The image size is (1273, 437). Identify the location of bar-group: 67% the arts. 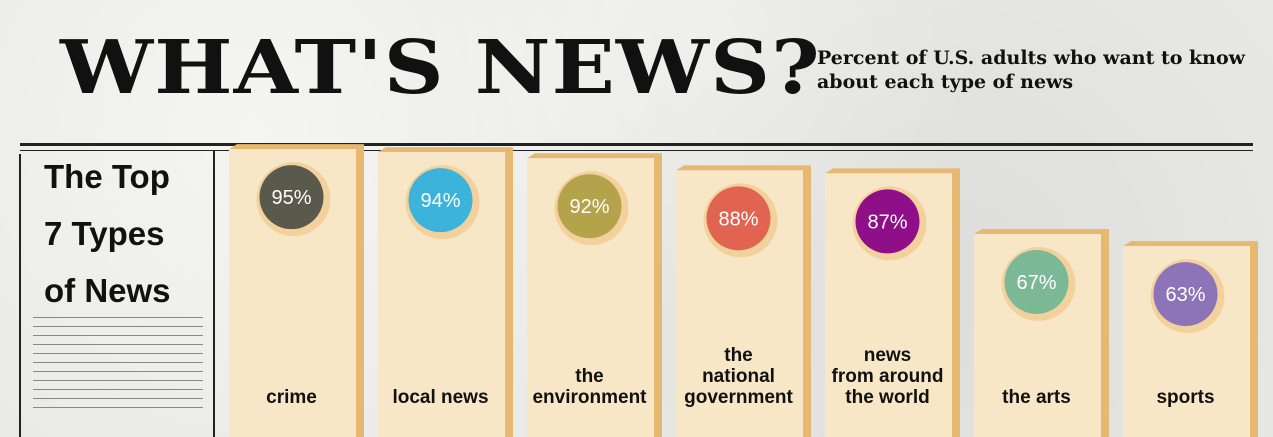
(1041, 332).